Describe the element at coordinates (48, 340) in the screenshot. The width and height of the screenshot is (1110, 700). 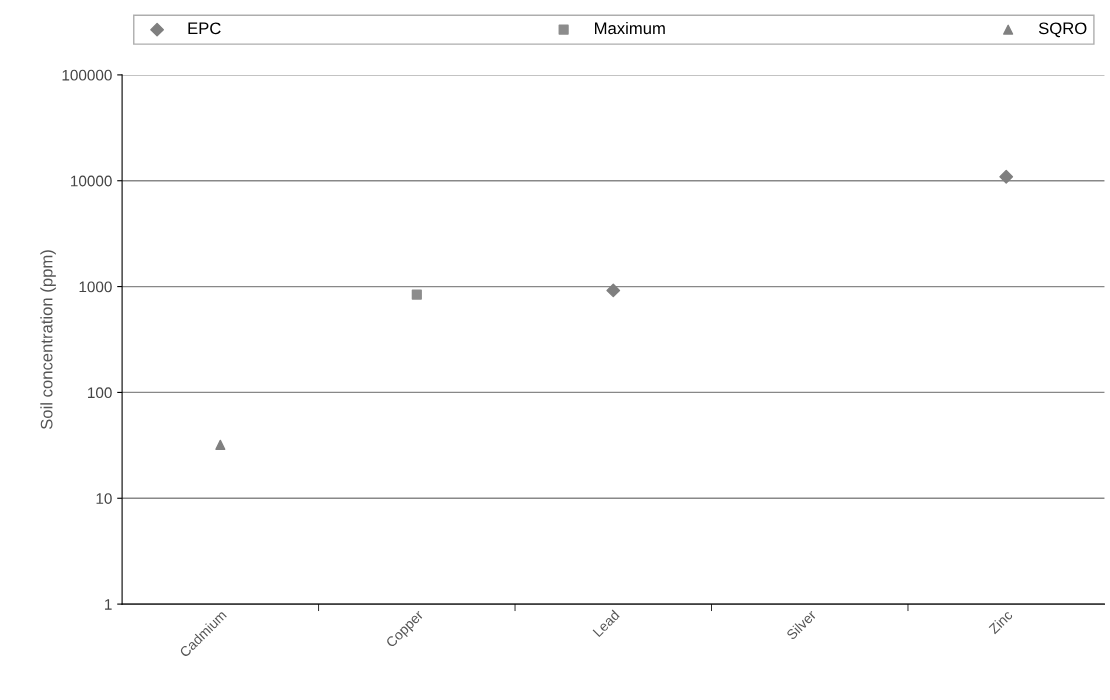
I see `y-axis-title: Soil concentration (ppm)` at that location.